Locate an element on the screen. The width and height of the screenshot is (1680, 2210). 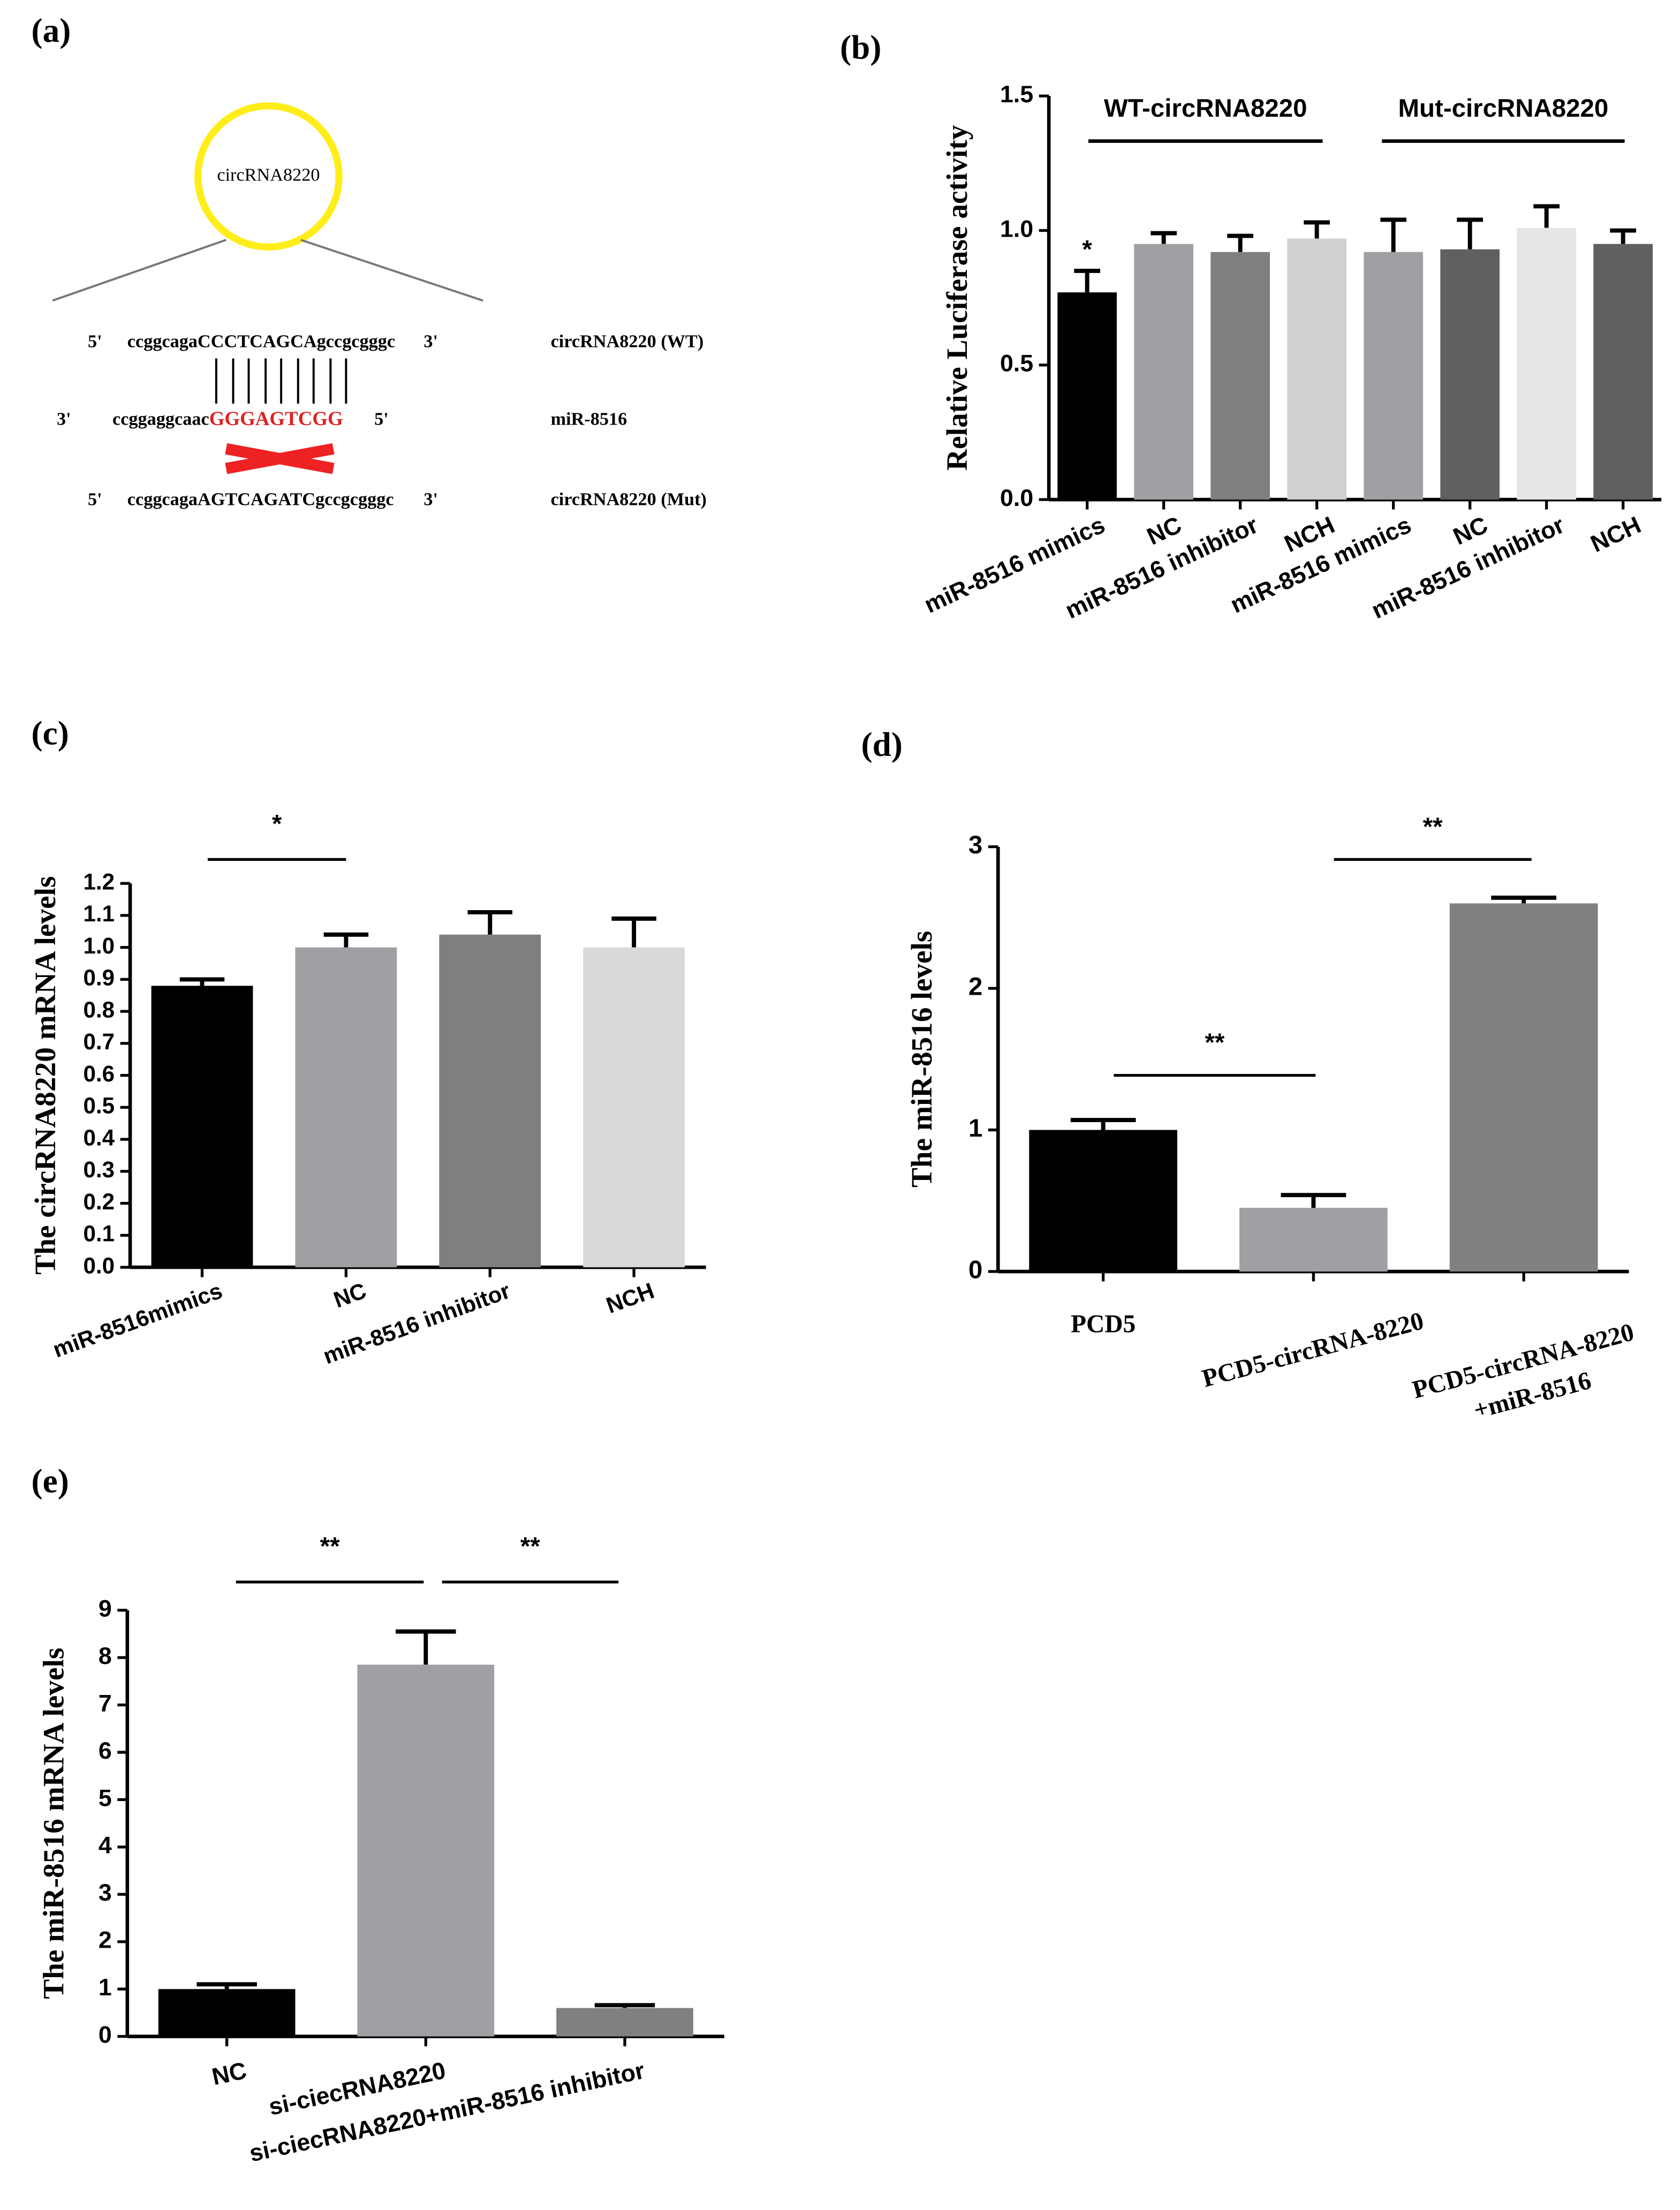
sequence-name: miR-8516 is located at coordinates (589, 418).